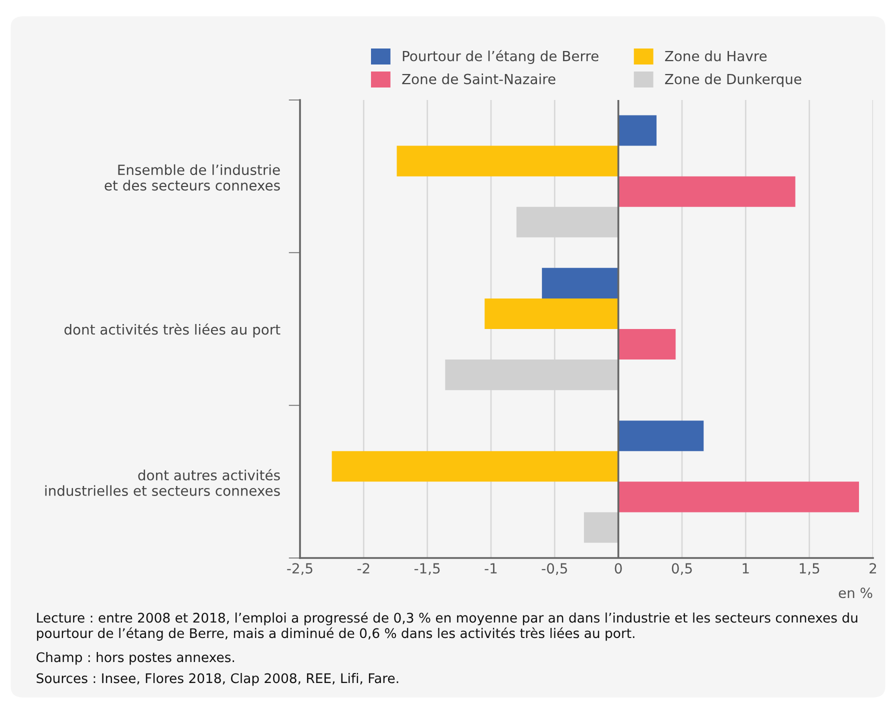  Describe the element at coordinates (217, 679) in the screenshot. I see `source-note: Sources : Insee, Flores 2018, Clap 2008, REE, Lifi, Fare.` at that location.